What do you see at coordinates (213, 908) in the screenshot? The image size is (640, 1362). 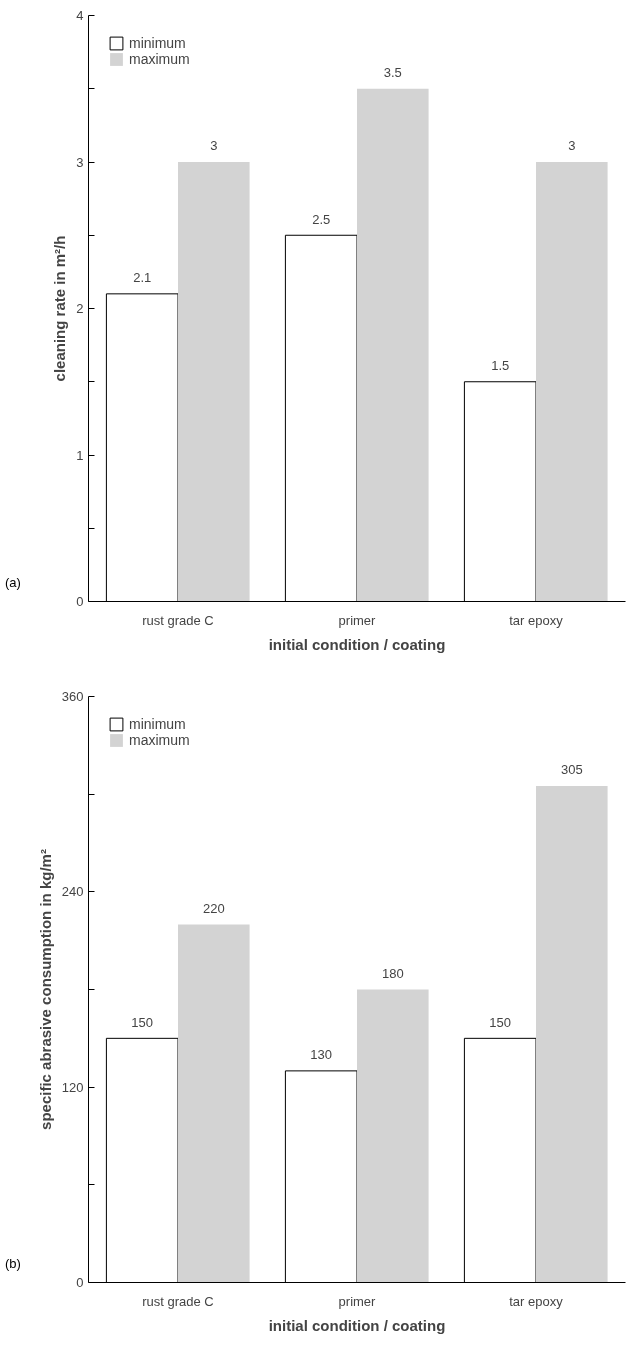 I see `data-label: 220` at bounding box center [213, 908].